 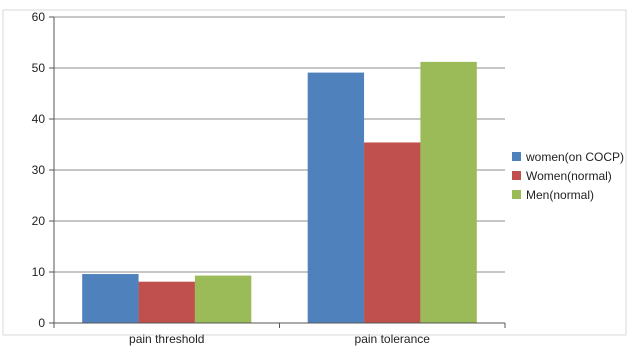 I want to click on y-tick-label: 50, so click(x=39, y=68).